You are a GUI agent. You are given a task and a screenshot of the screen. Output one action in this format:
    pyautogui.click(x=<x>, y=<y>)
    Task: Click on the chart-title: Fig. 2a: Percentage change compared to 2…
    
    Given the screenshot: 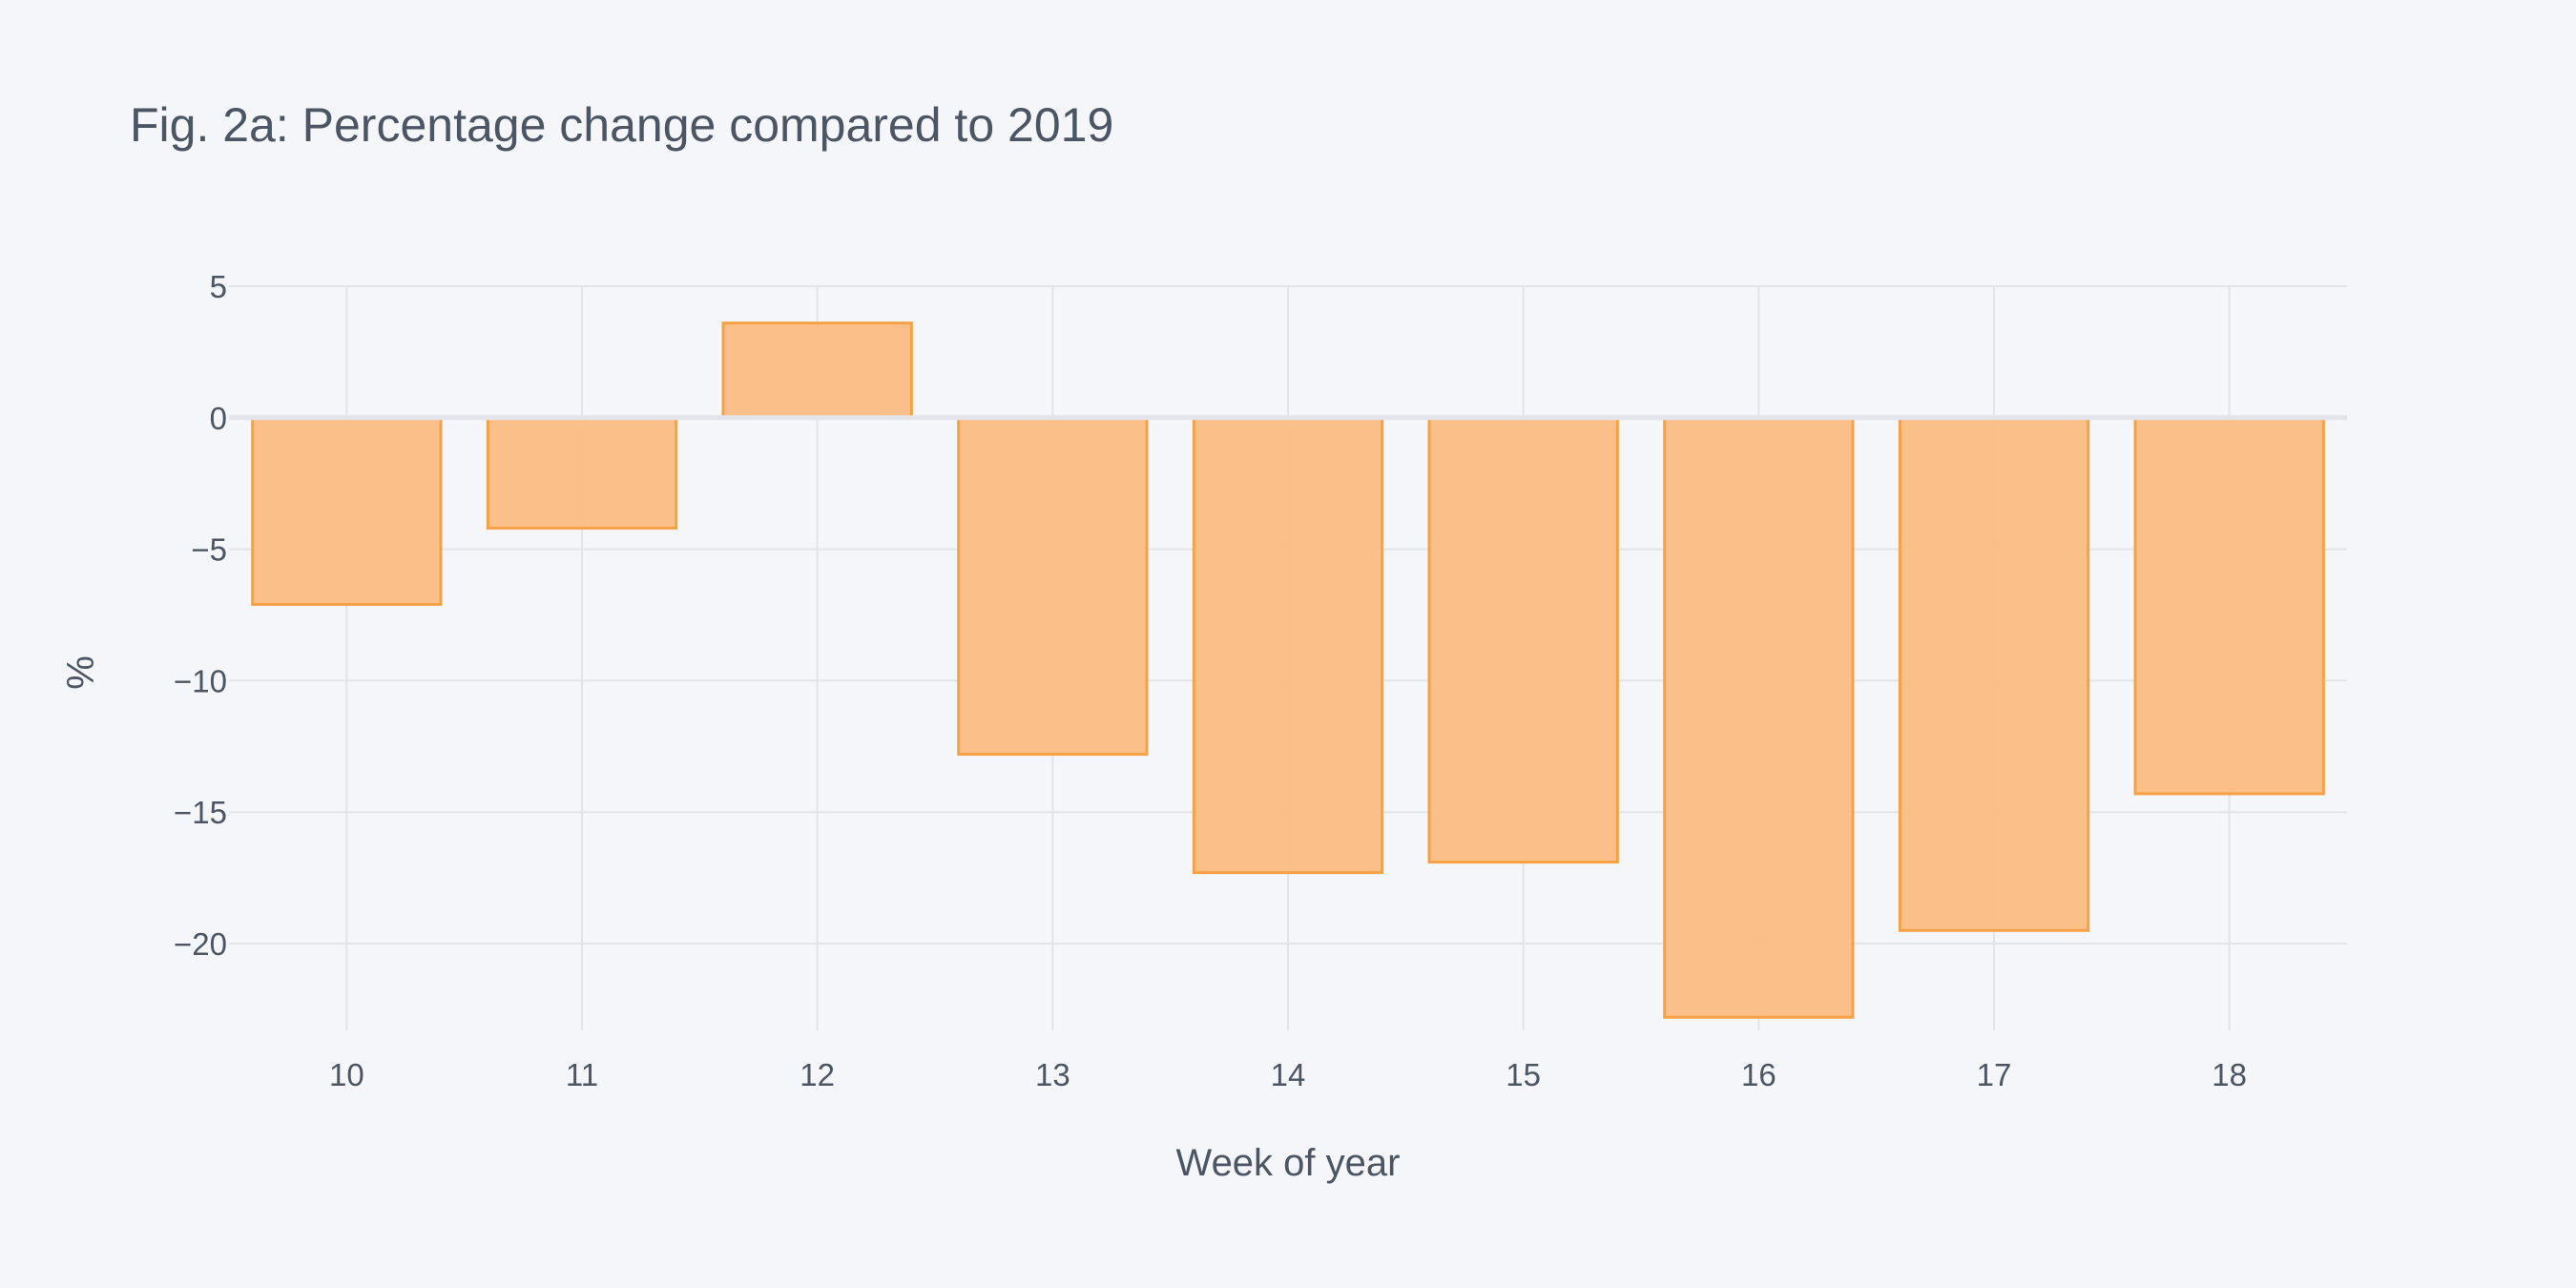 What is the action you would take?
    pyautogui.click(x=621, y=125)
    